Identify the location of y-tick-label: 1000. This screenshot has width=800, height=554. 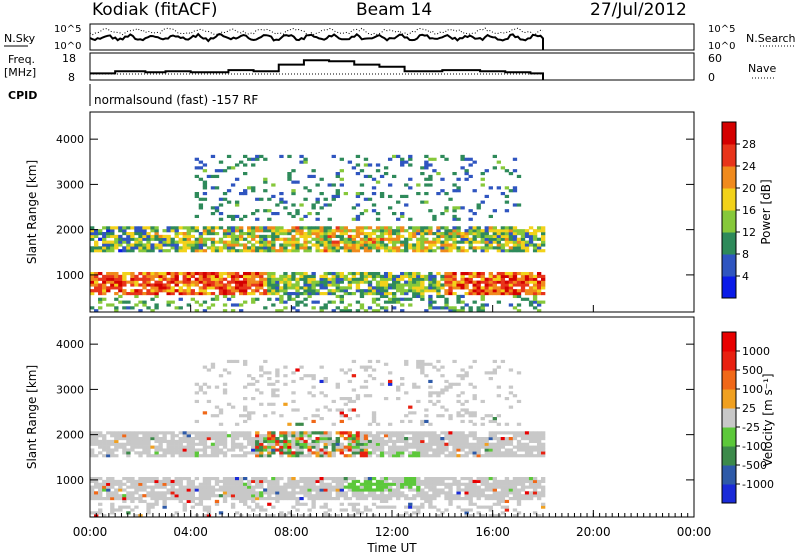
(70, 480).